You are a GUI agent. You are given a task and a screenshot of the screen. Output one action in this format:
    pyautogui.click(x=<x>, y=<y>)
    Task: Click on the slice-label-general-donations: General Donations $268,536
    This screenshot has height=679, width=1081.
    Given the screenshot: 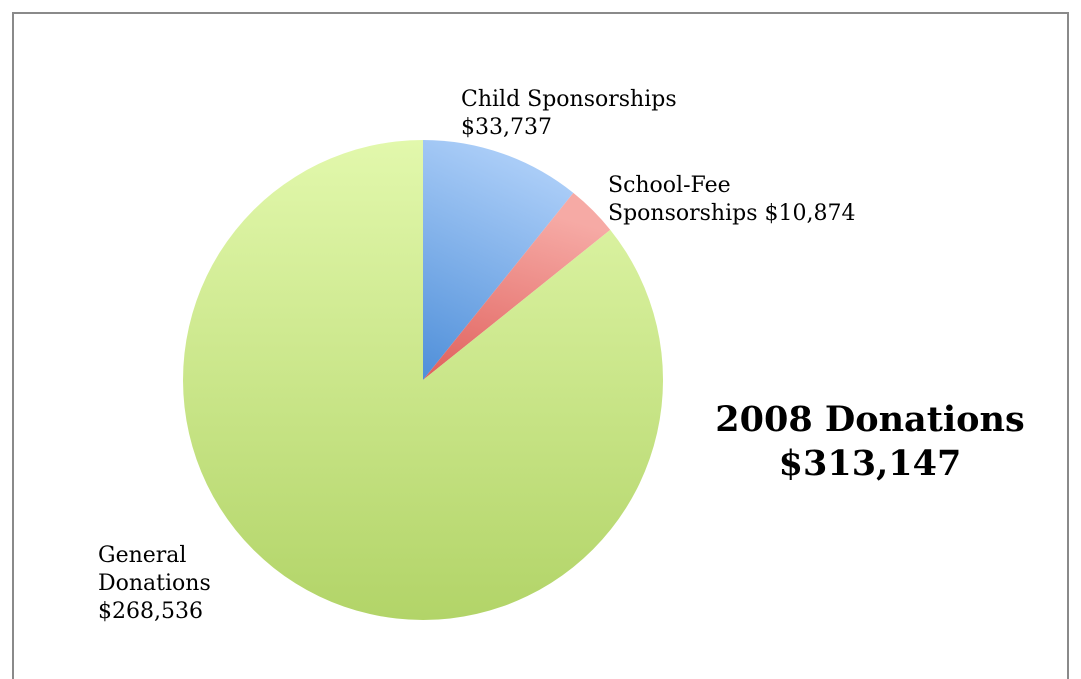 What is the action you would take?
    pyautogui.click(x=154, y=584)
    